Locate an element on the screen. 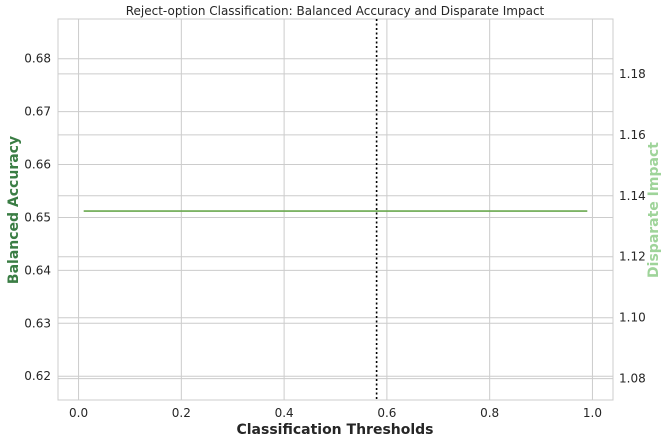  y-right-tick-label: 1.14 is located at coordinates (632, 196).